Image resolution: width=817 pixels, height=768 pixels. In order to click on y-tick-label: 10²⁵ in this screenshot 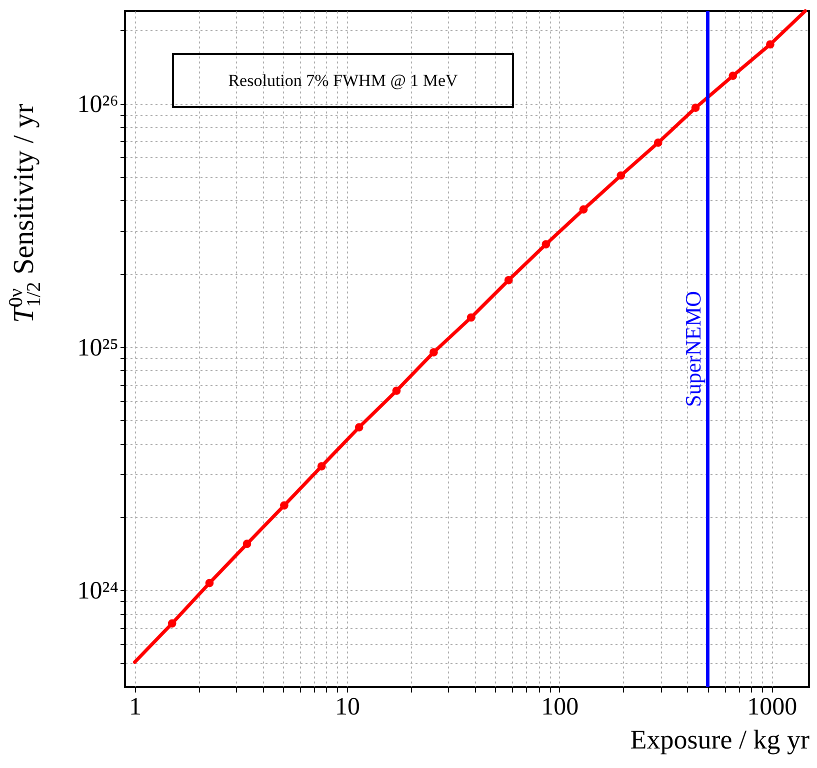, I will do `click(97, 348)`.